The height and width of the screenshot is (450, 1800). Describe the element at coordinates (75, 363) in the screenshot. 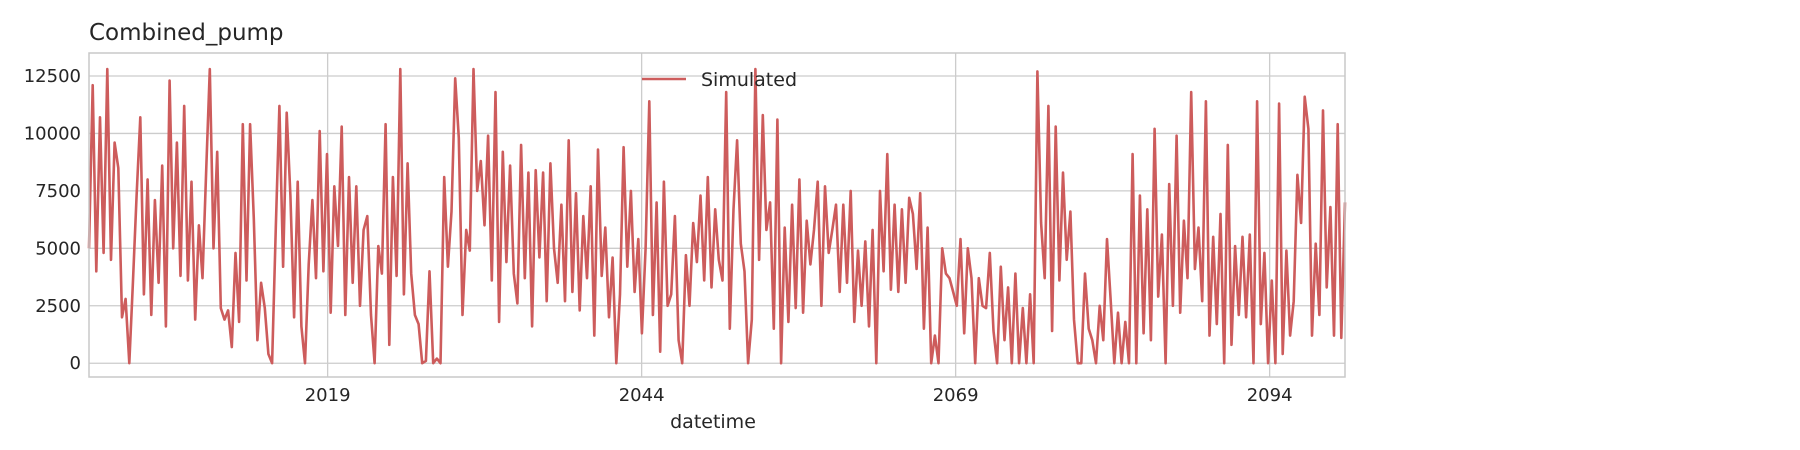

I see `y-tick-label: 0` at that location.